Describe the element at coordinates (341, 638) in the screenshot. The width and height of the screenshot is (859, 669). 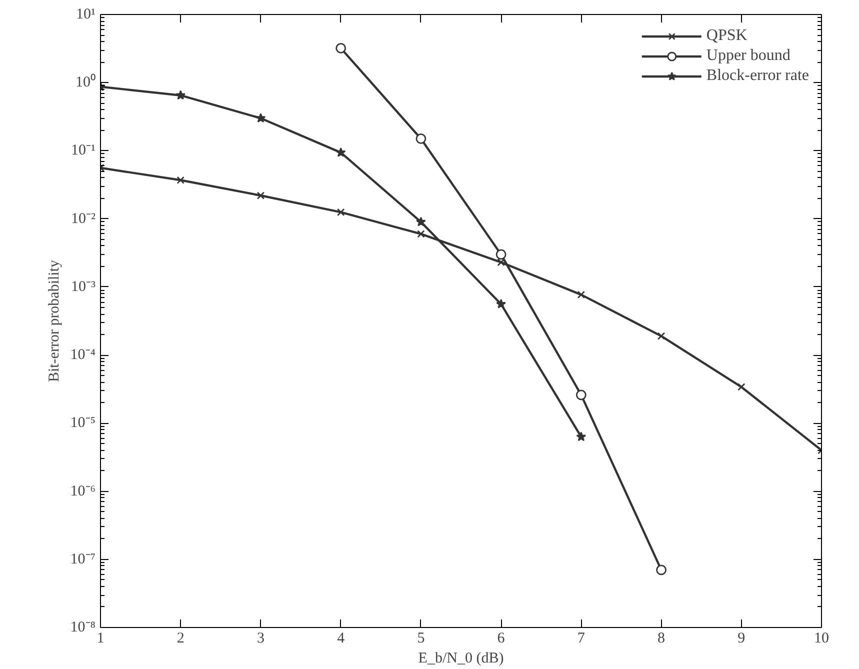
I see `x-tick-label: 4` at that location.